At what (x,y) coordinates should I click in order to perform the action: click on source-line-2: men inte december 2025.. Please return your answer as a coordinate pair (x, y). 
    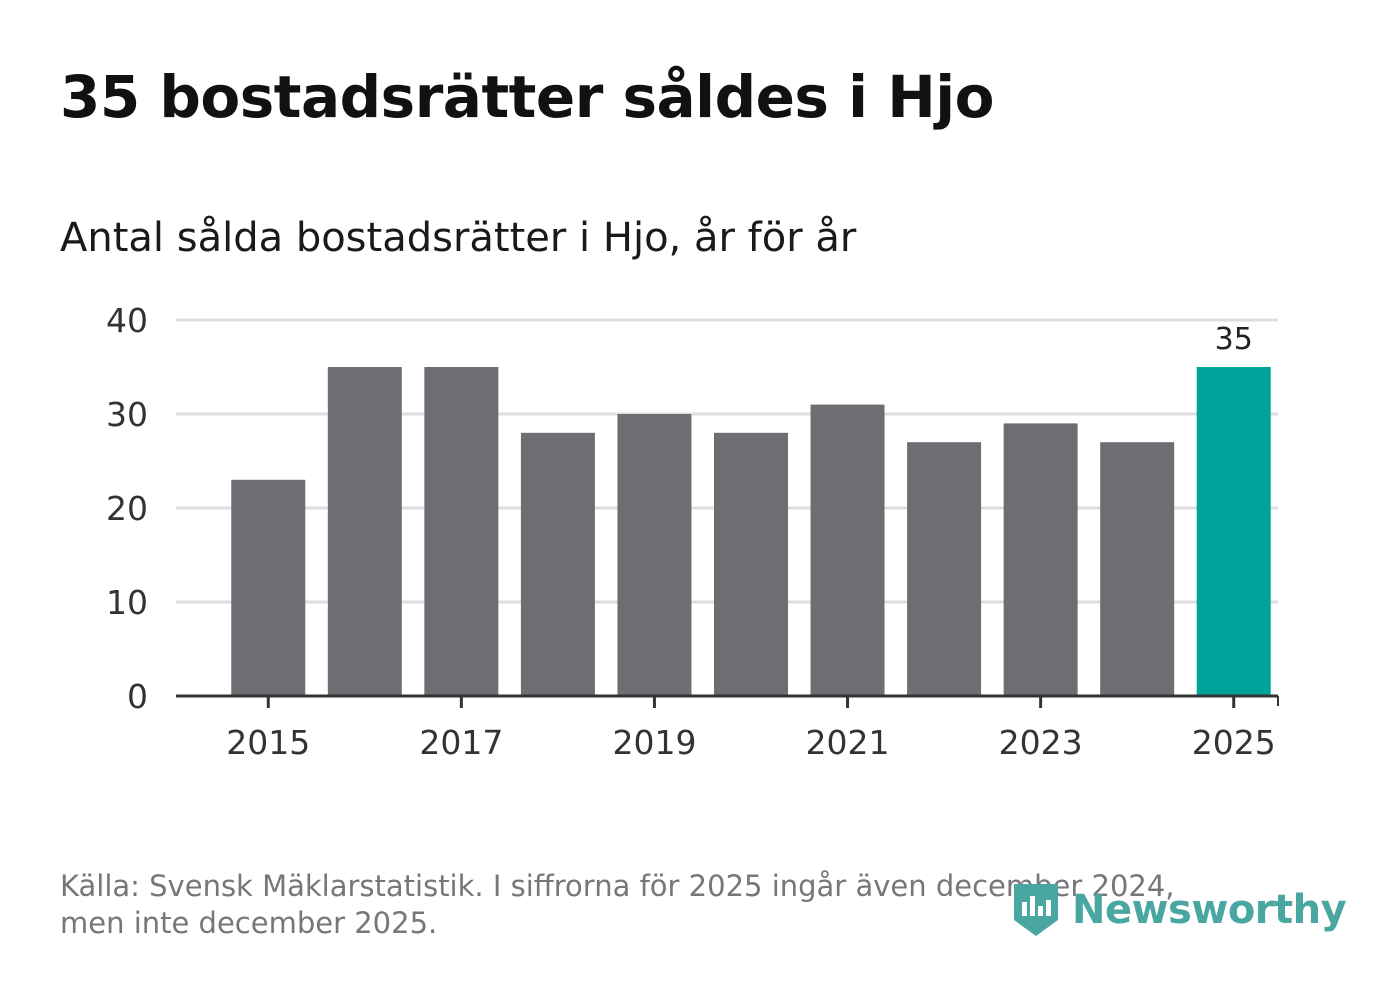
    Looking at the image, I should click on (249, 923).